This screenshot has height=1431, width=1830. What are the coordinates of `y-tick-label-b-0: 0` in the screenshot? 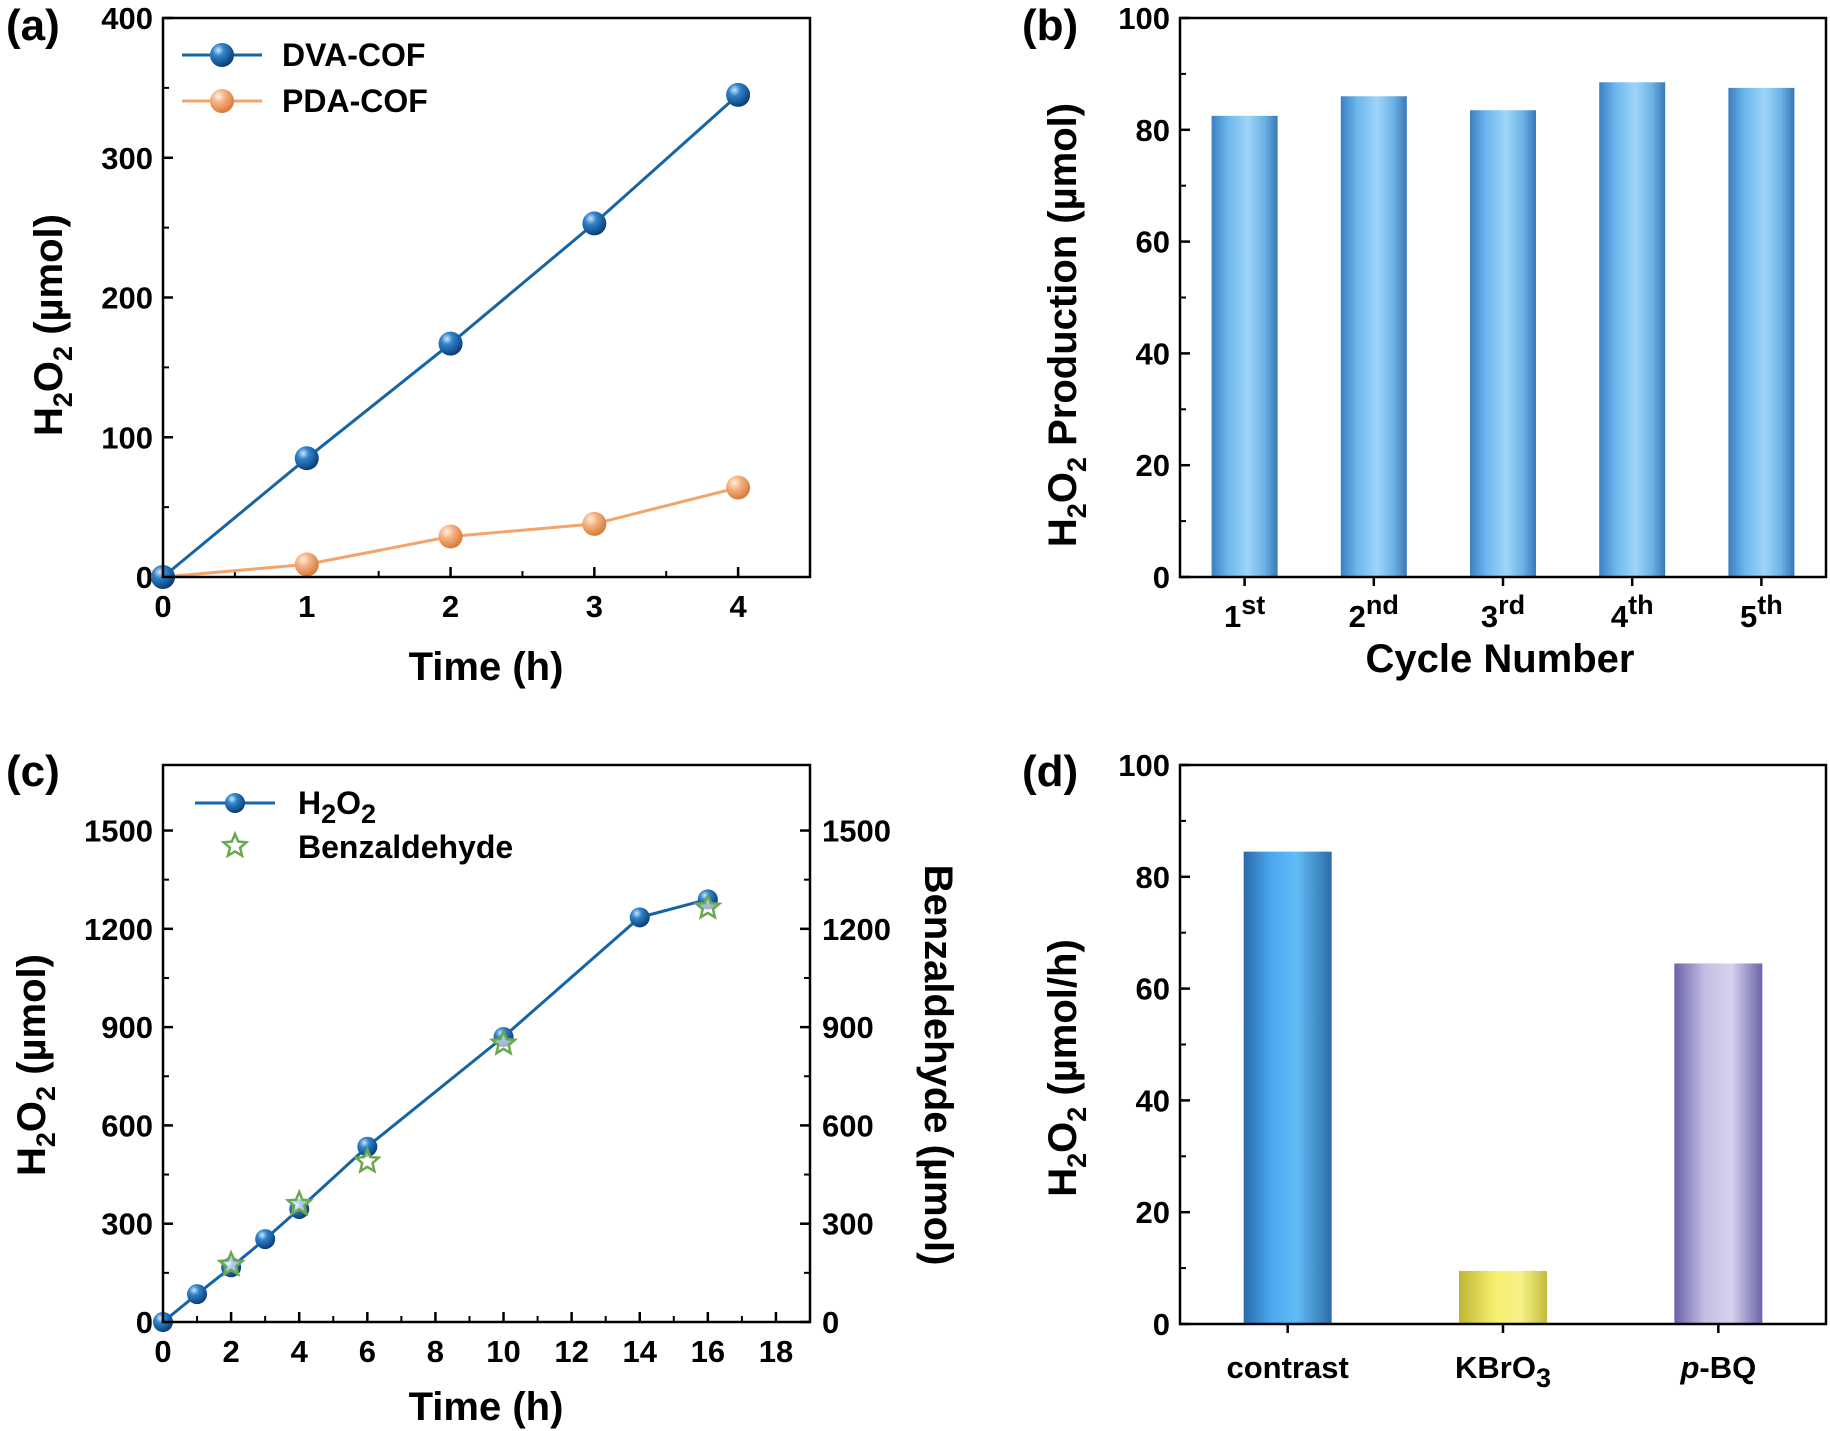 It's located at (1161, 577).